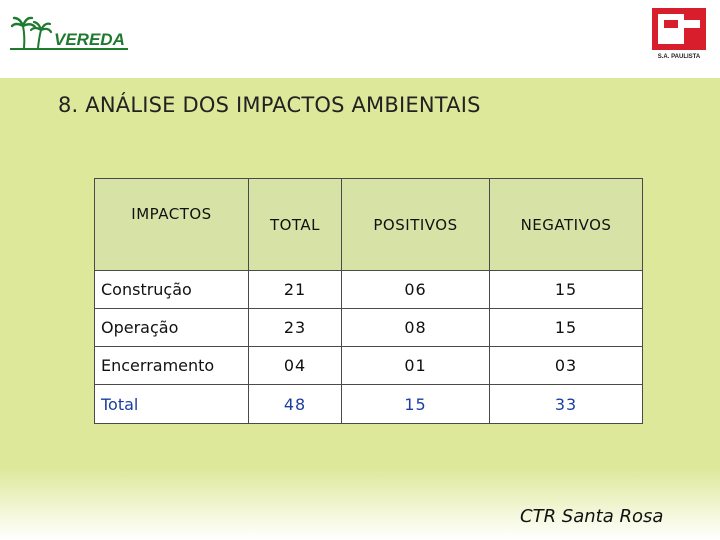 This screenshot has height=540, width=720. I want to click on row-label: Construção, so click(171, 289).